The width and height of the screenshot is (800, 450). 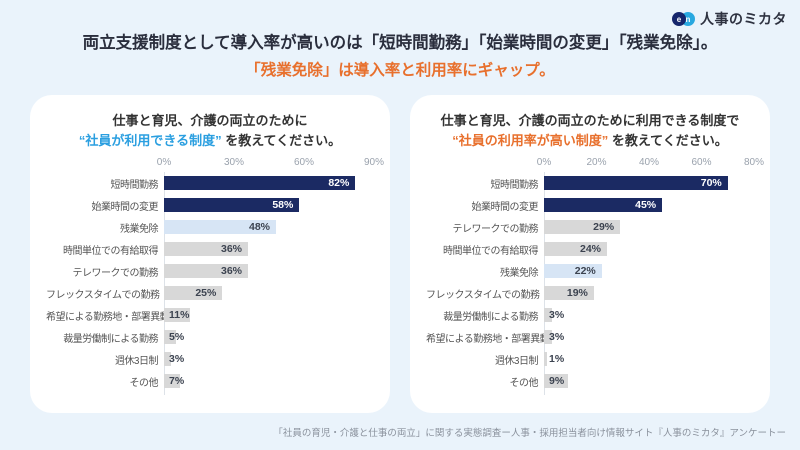 What do you see at coordinates (177, 381) in the screenshot?
I see `value-label: 7%` at bounding box center [177, 381].